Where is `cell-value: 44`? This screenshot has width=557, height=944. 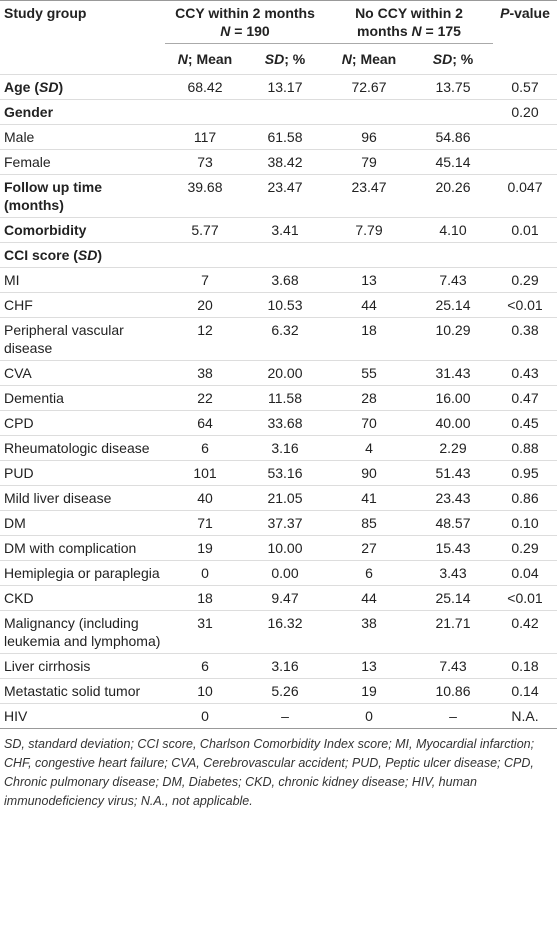
cell-value: 44 is located at coordinates (369, 305).